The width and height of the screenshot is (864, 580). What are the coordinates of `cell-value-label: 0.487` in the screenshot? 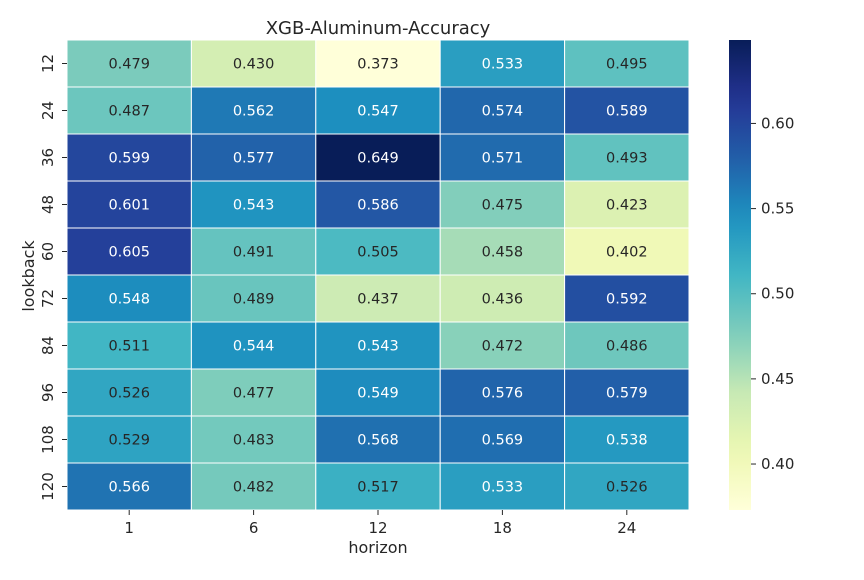 It's located at (129, 112).